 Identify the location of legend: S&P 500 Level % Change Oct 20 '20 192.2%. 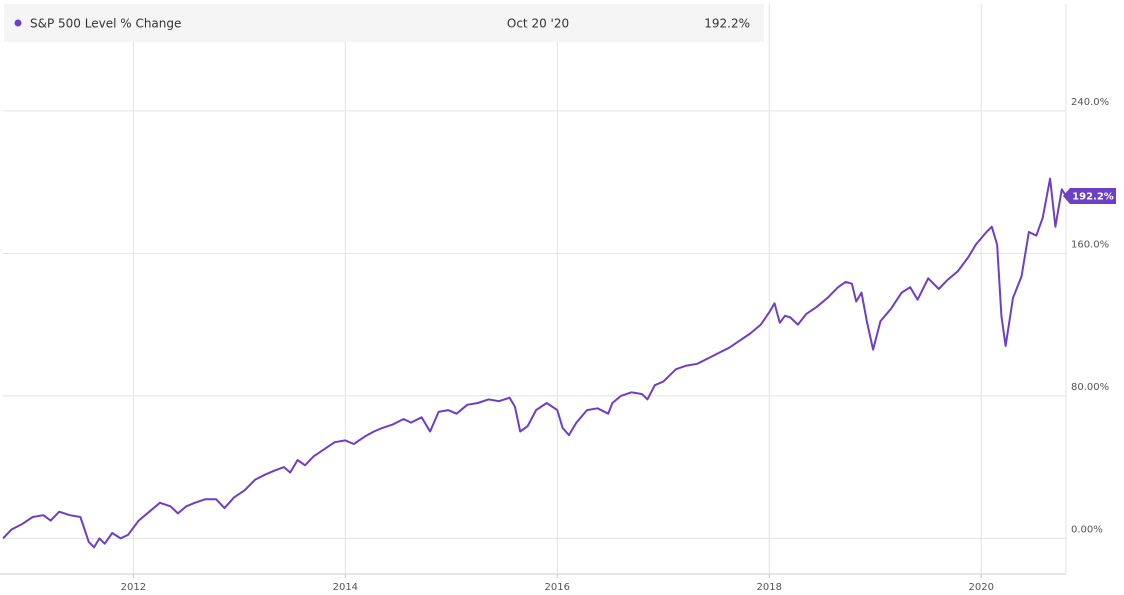
(384, 23).